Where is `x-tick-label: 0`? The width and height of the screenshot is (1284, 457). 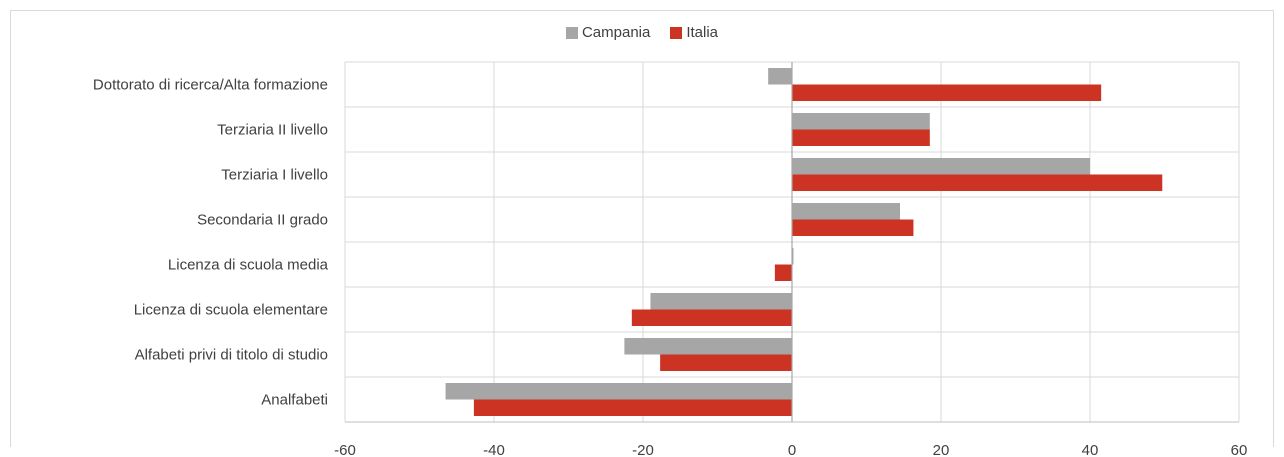
x-tick-label: 0 is located at coordinates (792, 449).